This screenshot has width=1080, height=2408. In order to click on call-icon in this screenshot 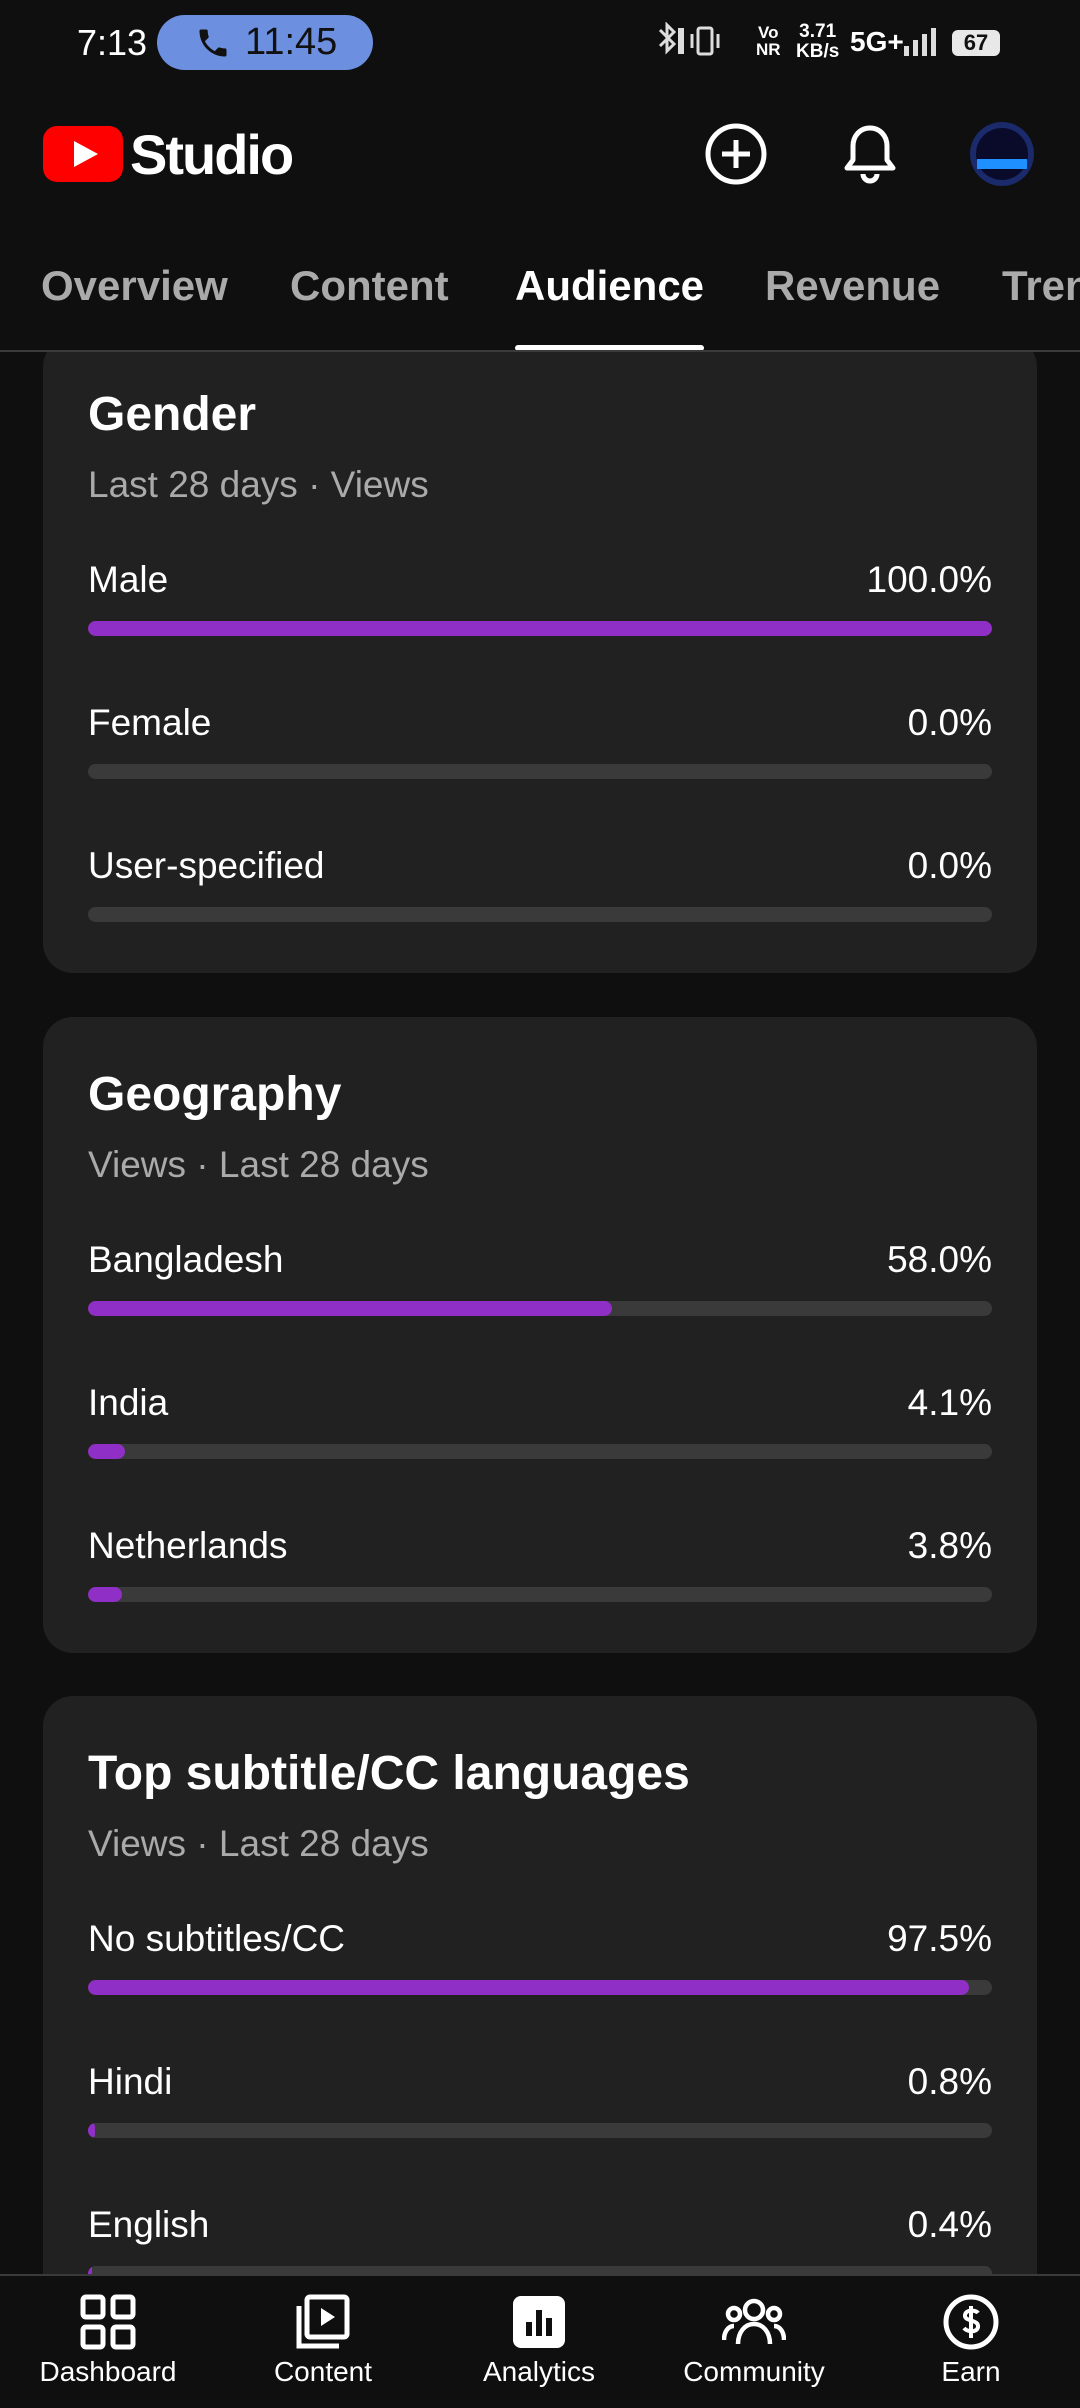, I will do `click(213, 43)`.